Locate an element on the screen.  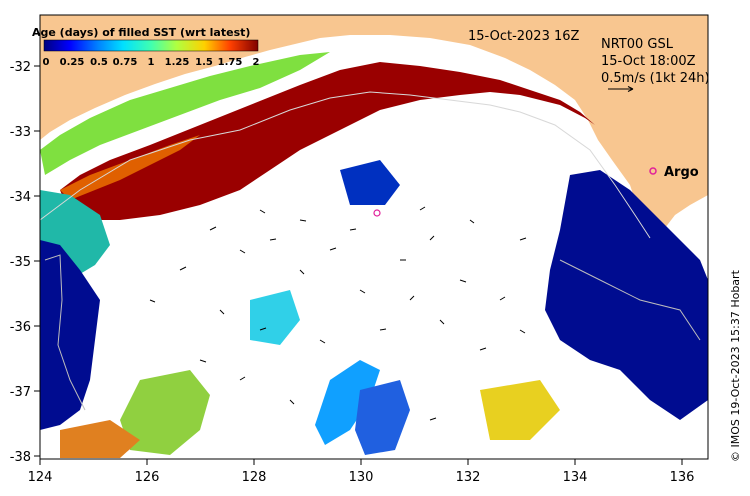
sst-age-patch-orange-sw is located at coordinates (100, 439).